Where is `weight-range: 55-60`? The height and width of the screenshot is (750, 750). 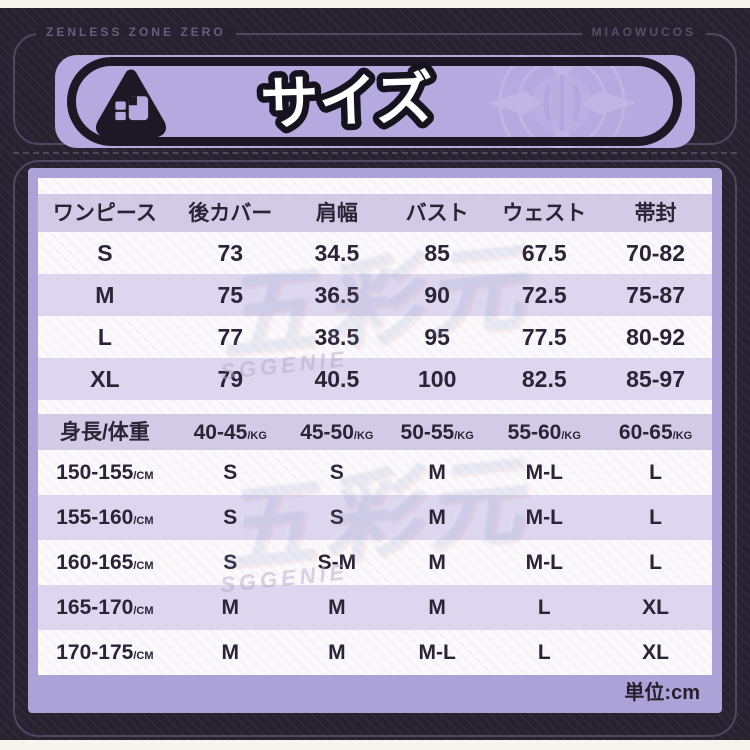 weight-range: 55-60 is located at coordinates (534, 432).